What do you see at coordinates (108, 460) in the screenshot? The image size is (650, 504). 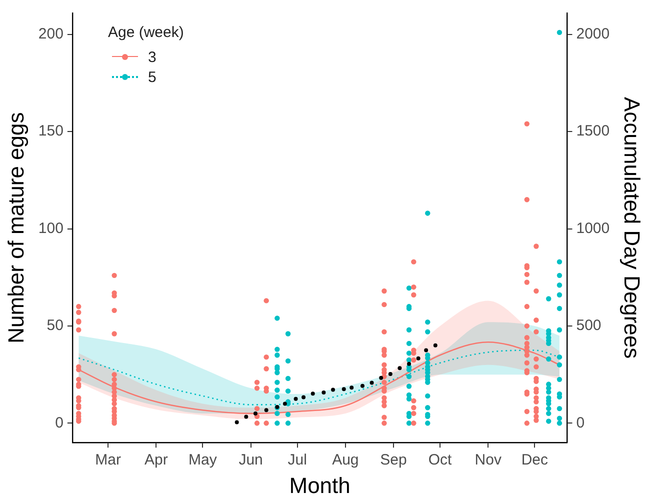 I see `x-tick-label: Mar` at bounding box center [108, 460].